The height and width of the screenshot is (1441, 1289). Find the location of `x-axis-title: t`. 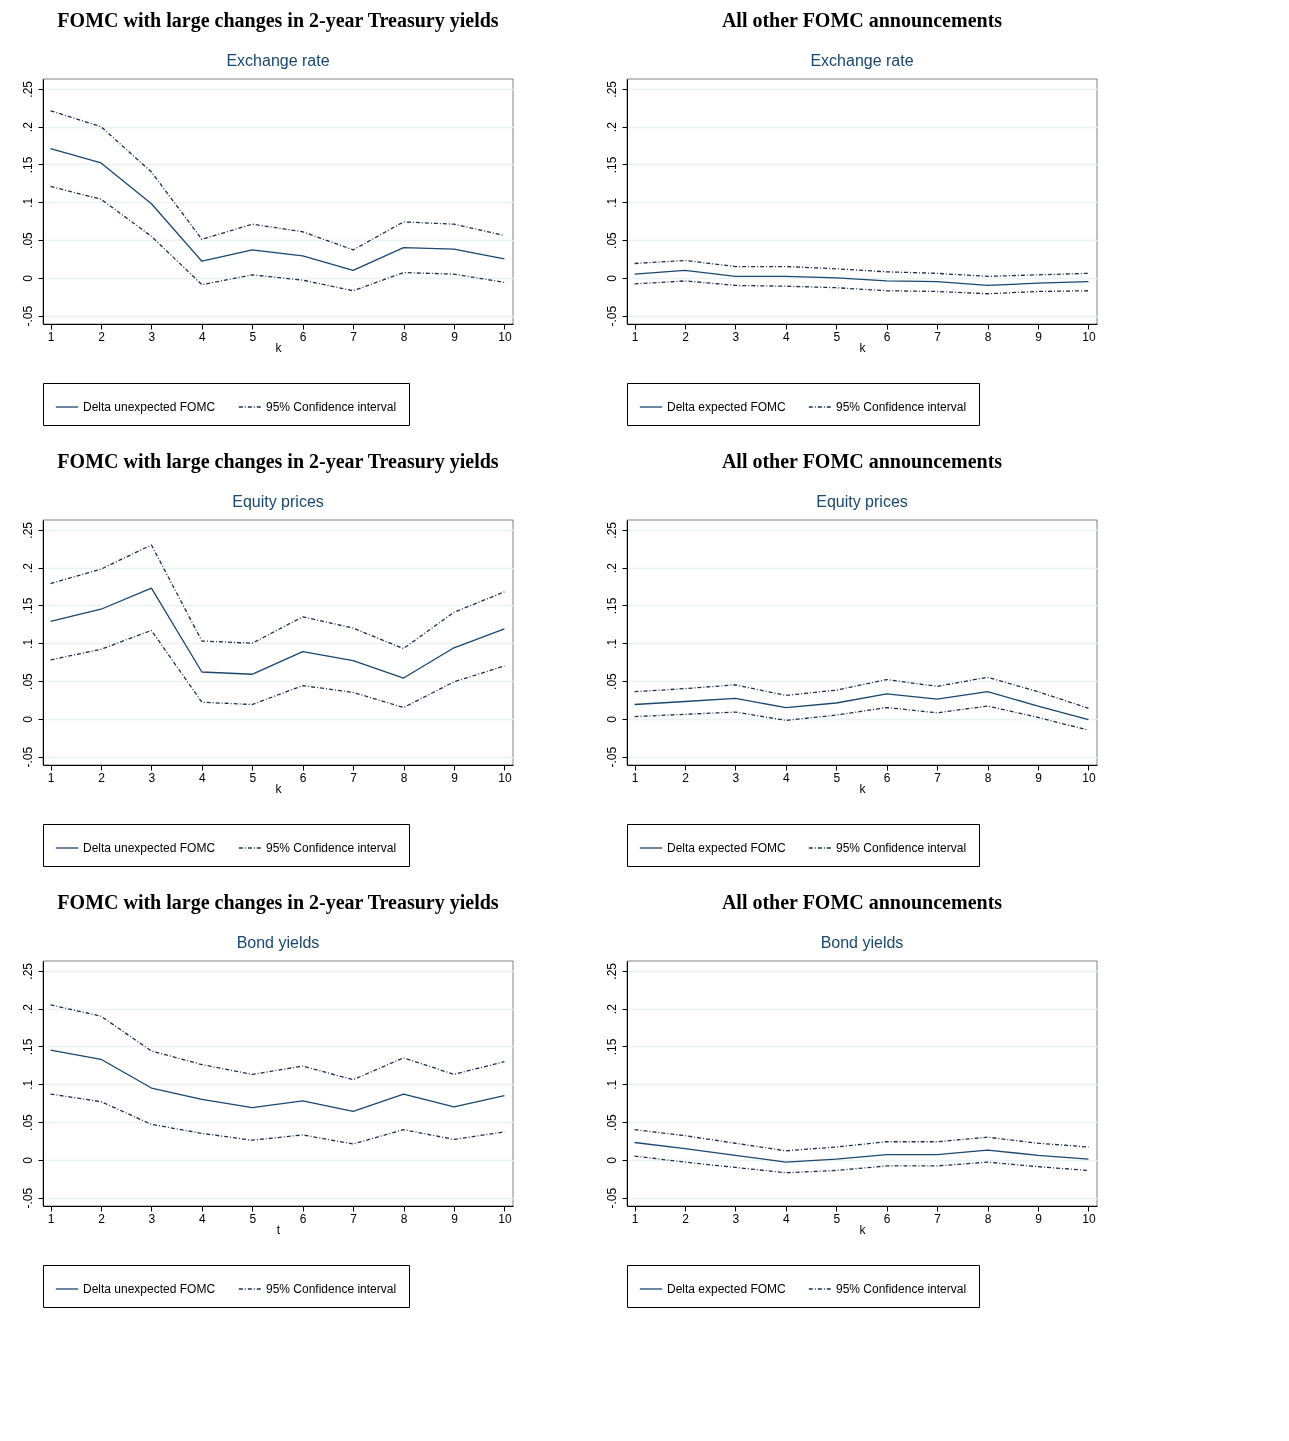

x-axis-title: t is located at coordinates (278, 1229).